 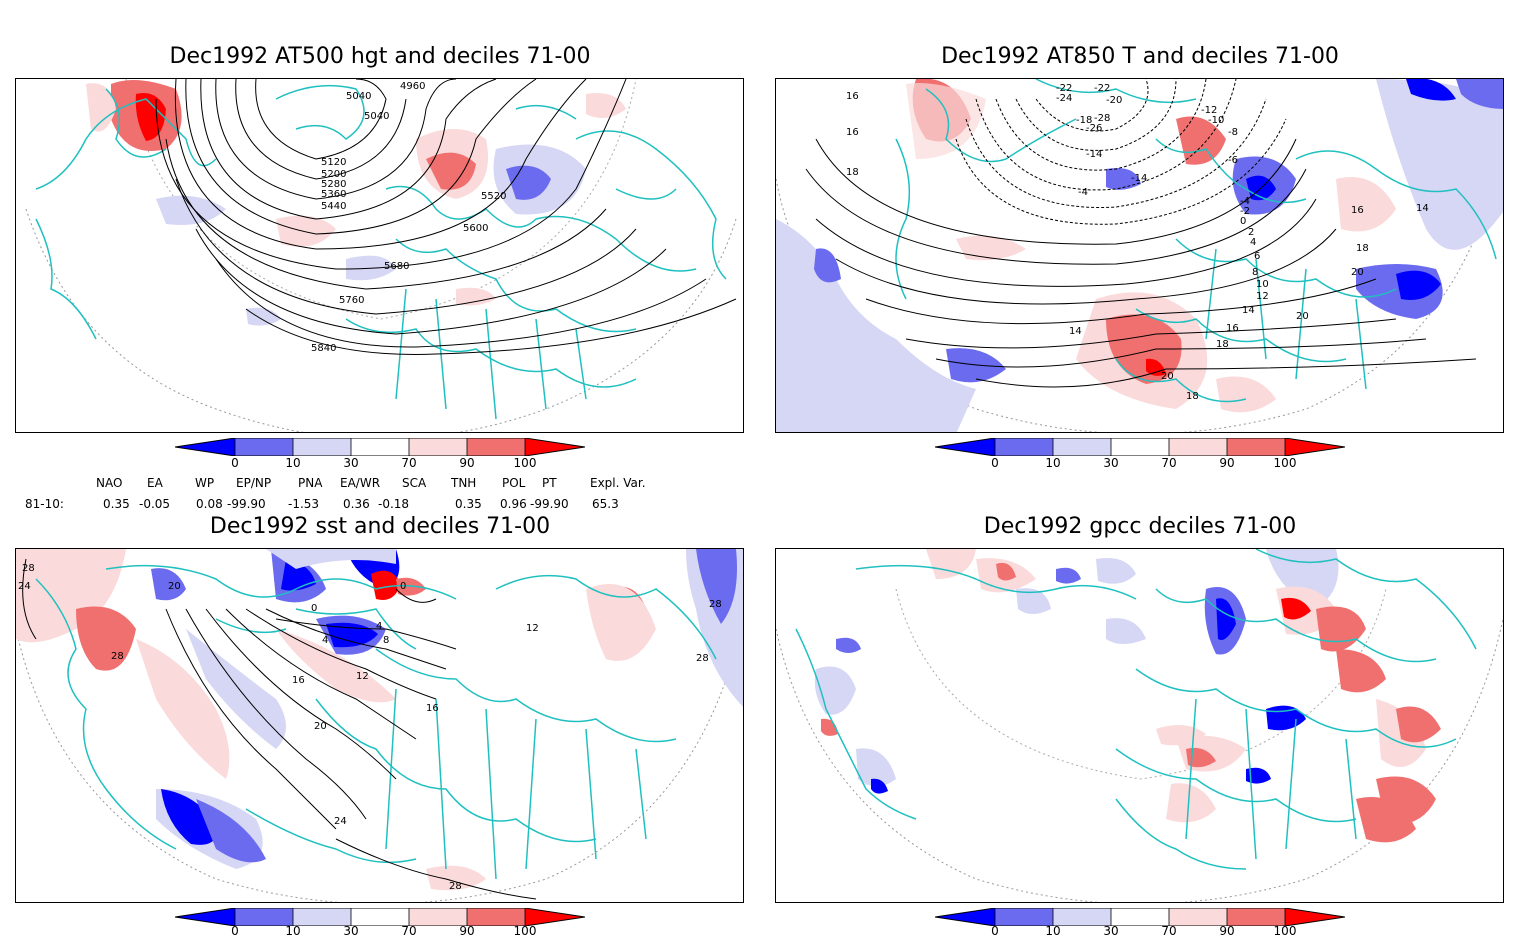 I want to click on index-value: 0.36, so click(x=356, y=504).